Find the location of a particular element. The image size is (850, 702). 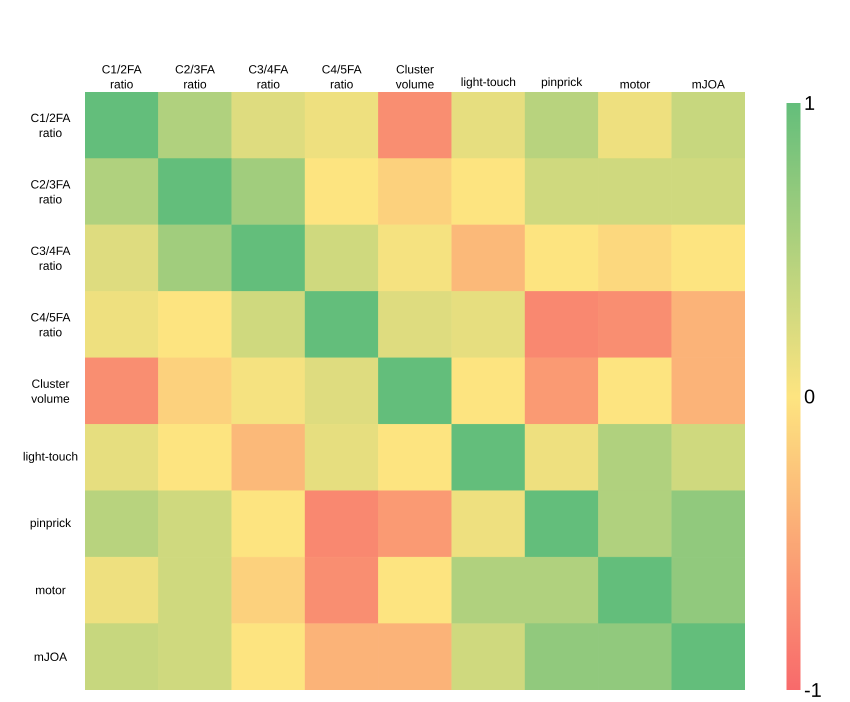

x-tick-label: pinprick is located at coordinates (562, 82).